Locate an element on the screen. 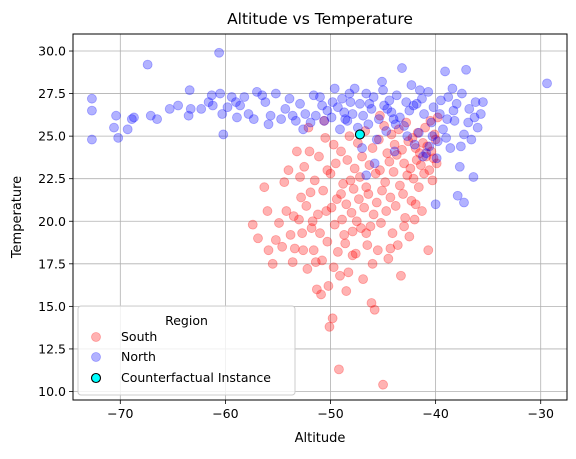  legend-title: Region is located at coordinates (186, 320).